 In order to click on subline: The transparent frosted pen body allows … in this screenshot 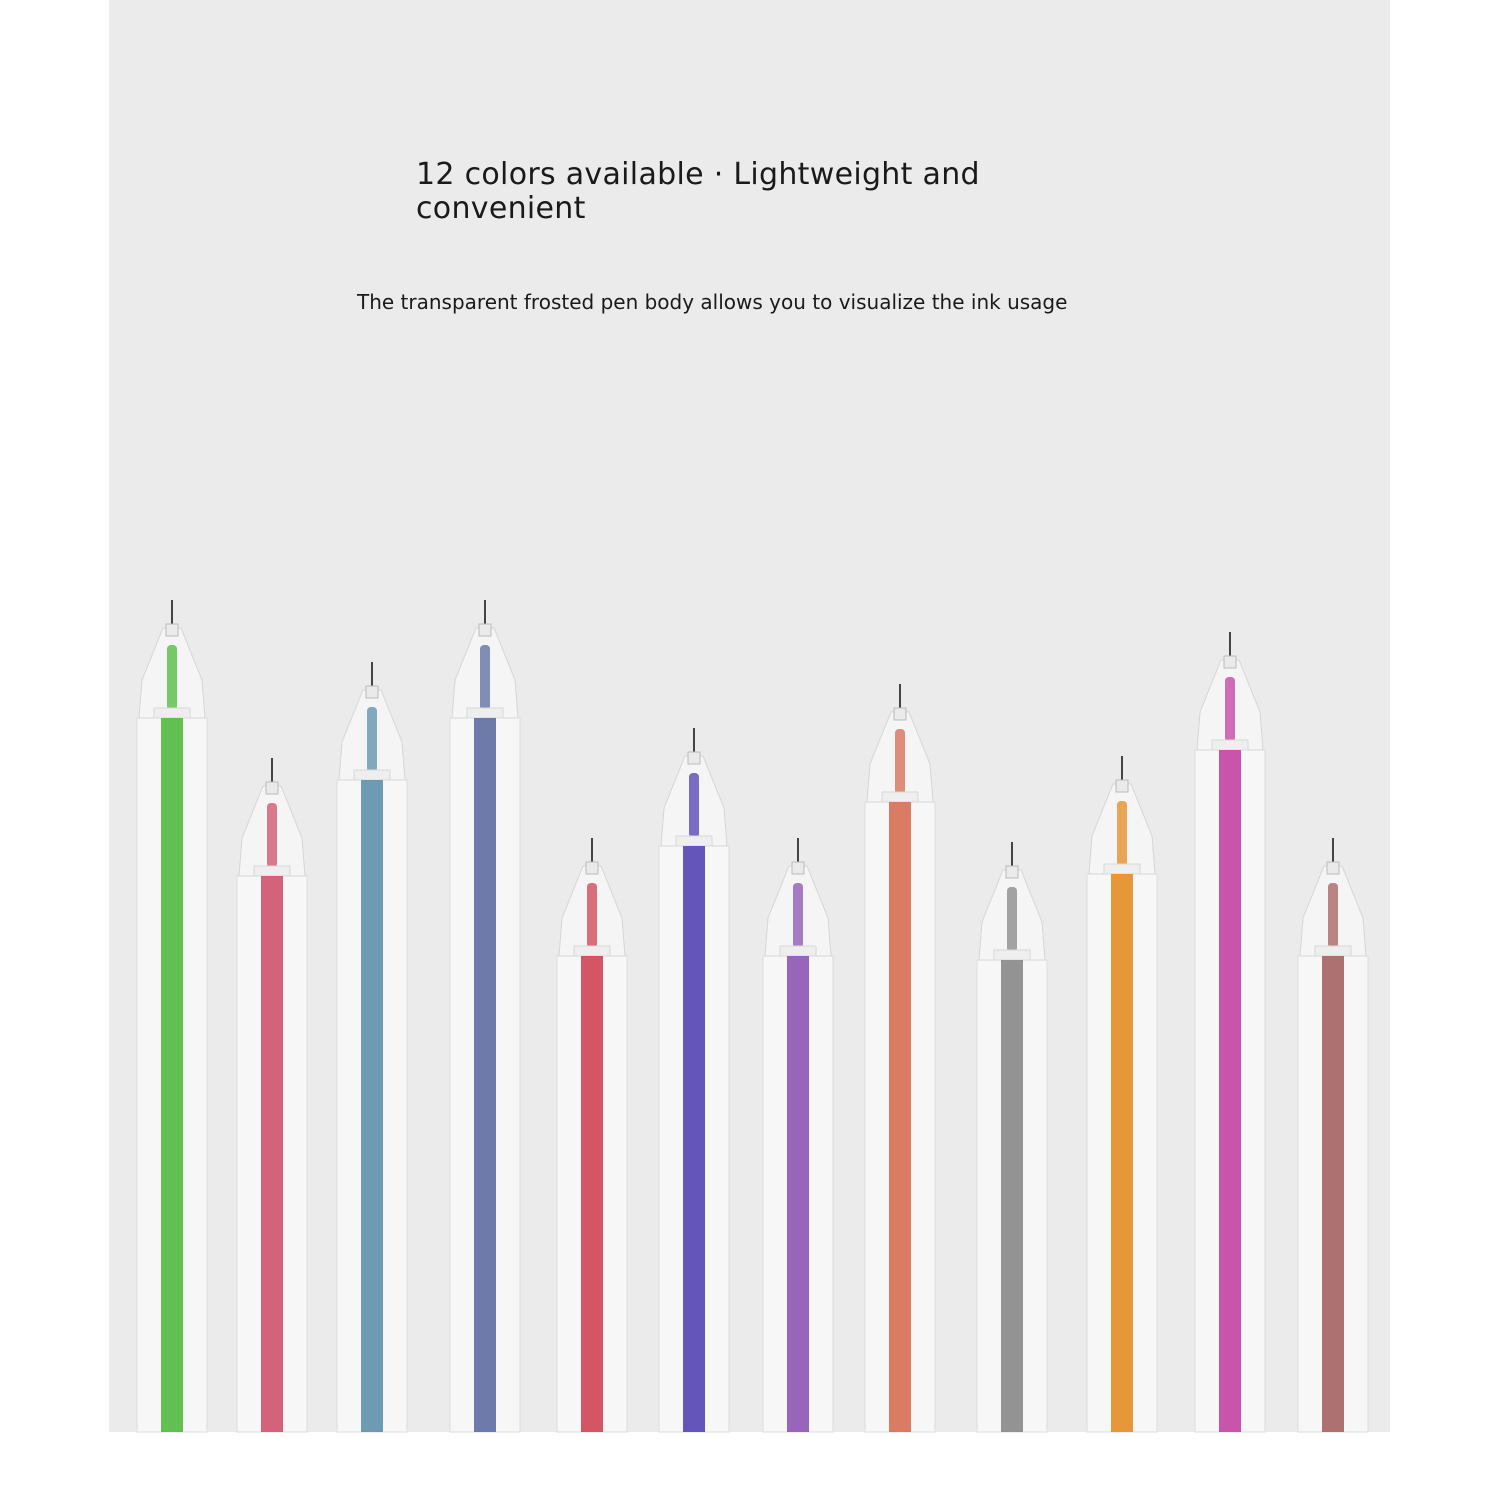, I will do `click(712, 302)`.